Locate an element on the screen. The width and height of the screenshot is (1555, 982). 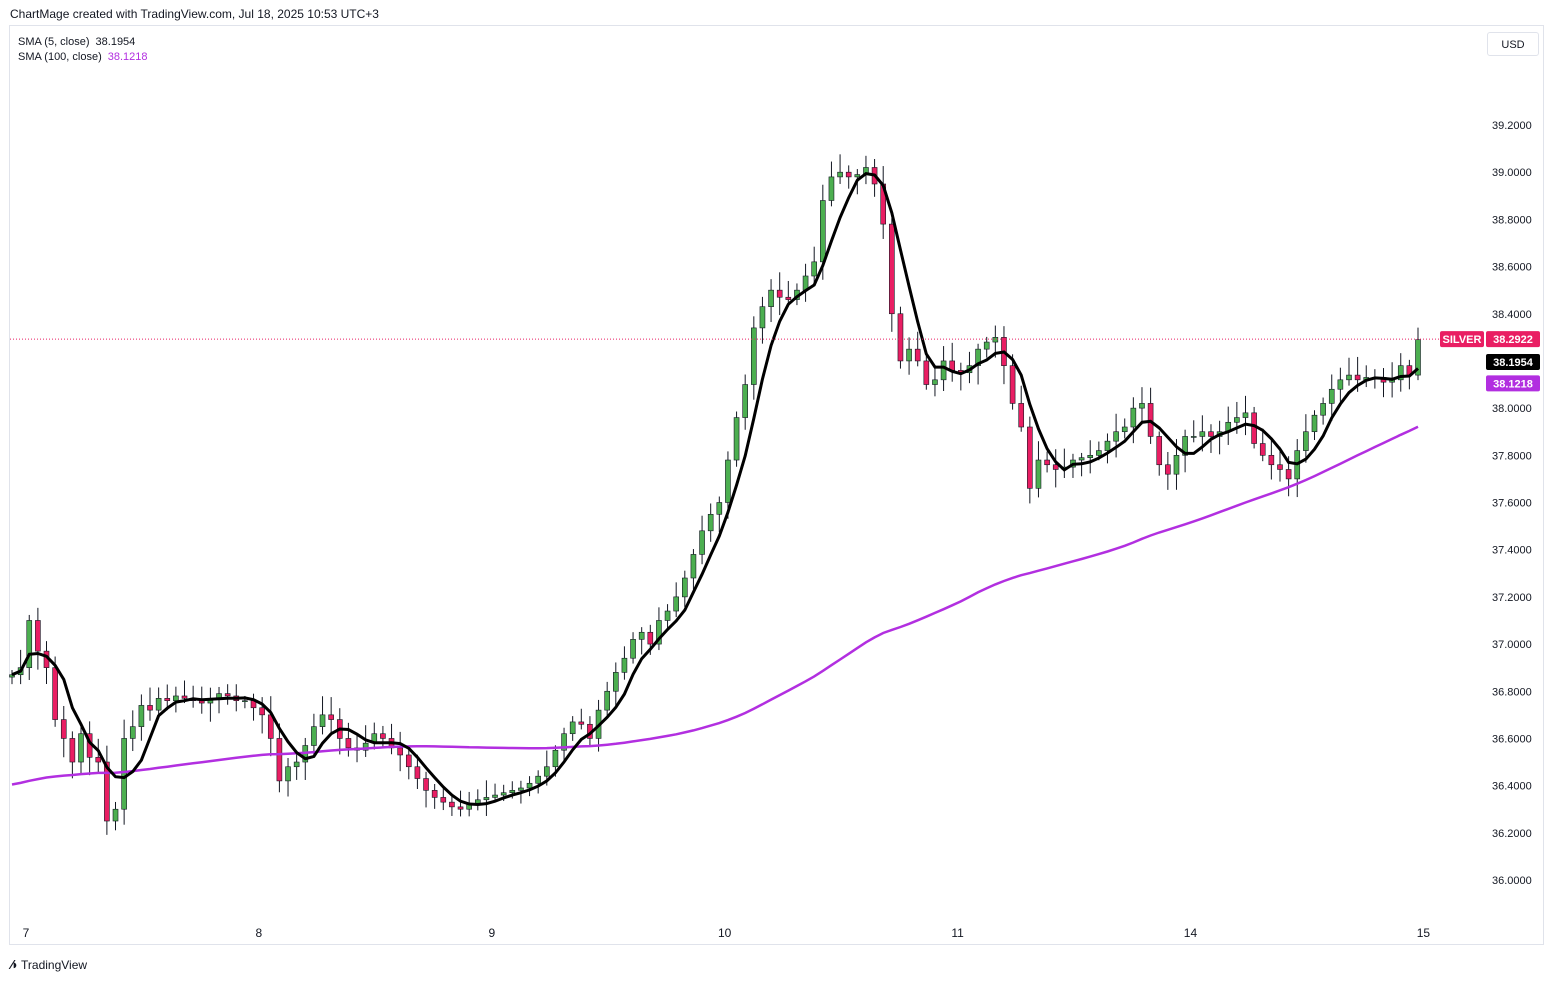
x-tick-label: 10 is located at coordinates (725, 933).